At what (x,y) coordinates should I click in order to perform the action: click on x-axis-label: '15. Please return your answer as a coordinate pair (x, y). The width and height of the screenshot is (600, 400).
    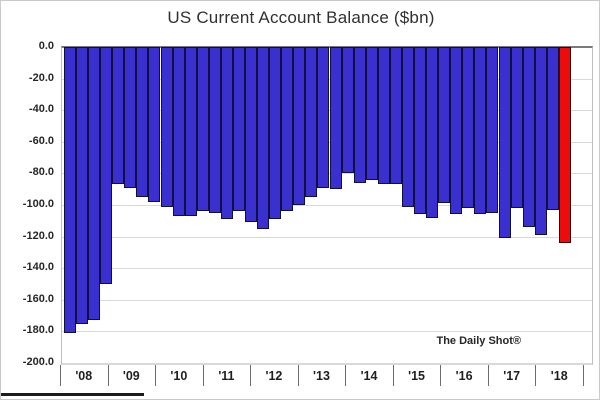
    Looking at the image, I should click on (417, 376).